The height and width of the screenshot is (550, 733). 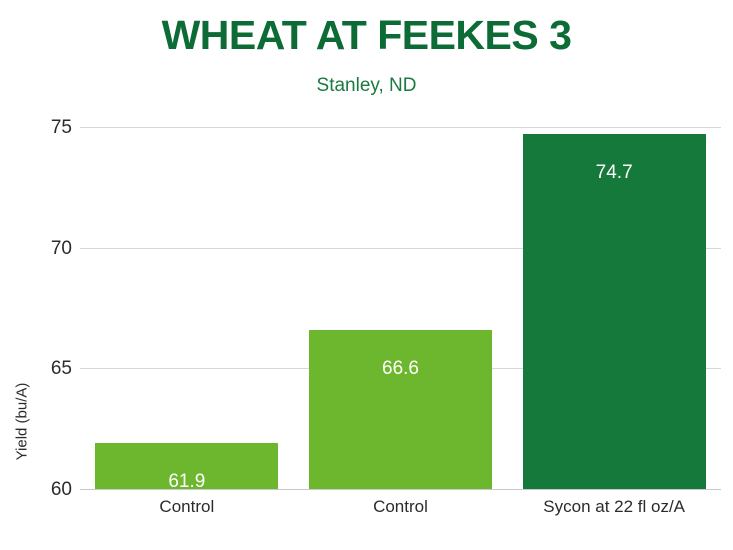 What do you see at coordinates (61, 489) in the screenshot?
I see `y-tick-label-60: 60` at bounding box center [61, 489].